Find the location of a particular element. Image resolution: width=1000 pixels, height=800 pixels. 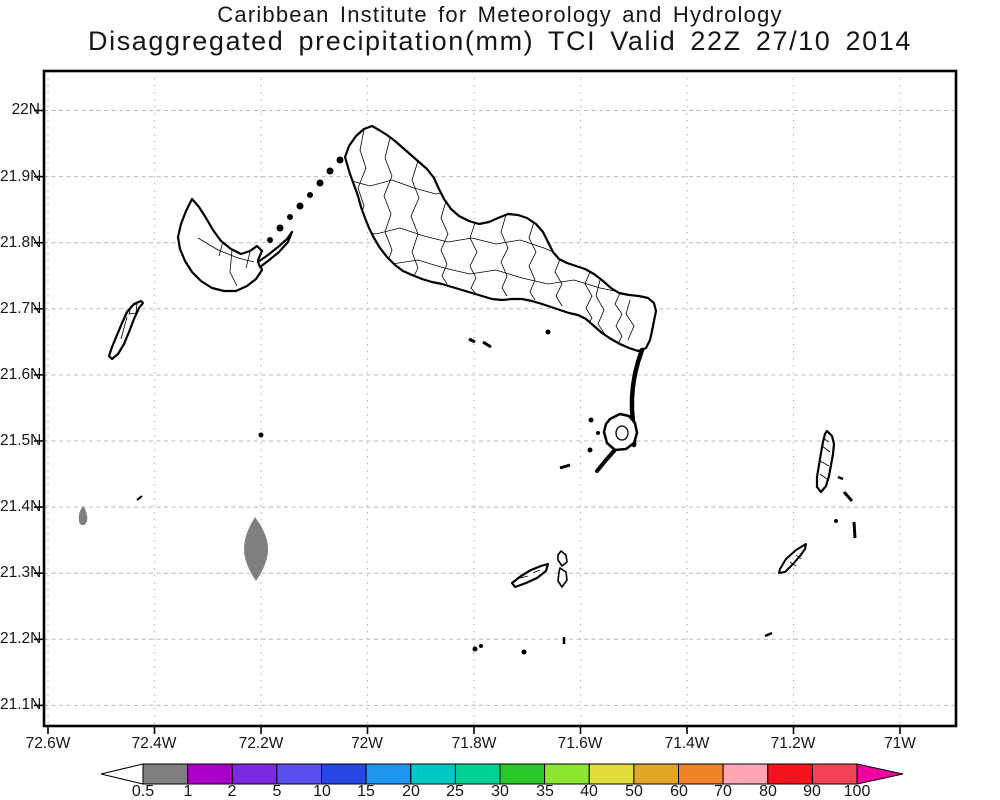

coastline-caicos-arc is located at coordinates (500, 238).